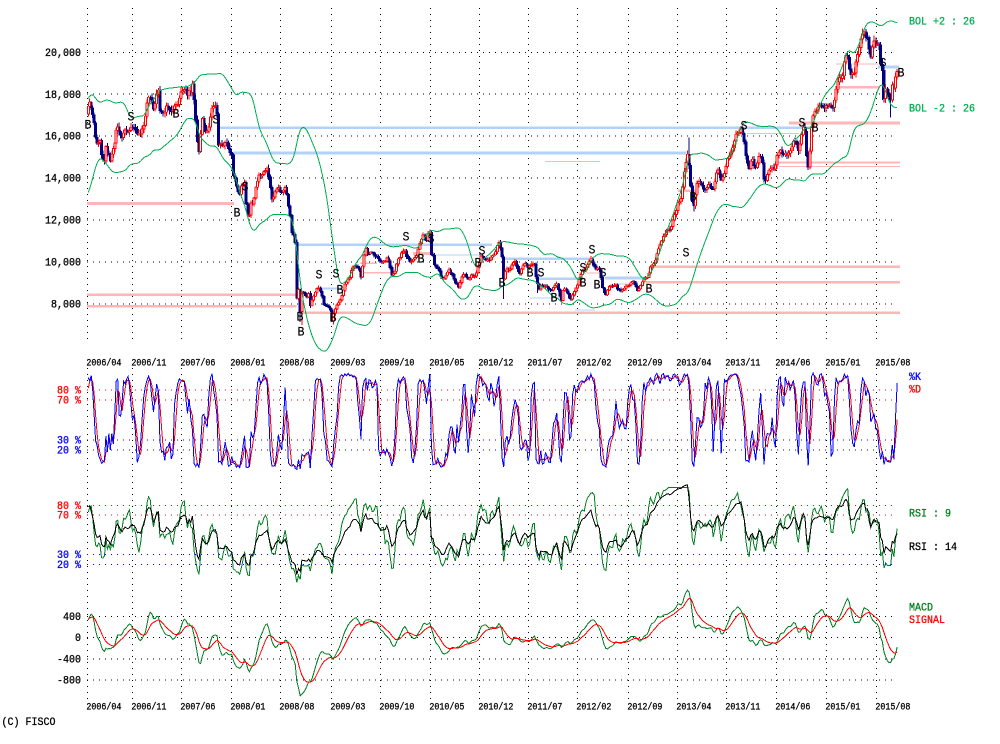 The image size is (1000, 744). What do you see at coordinates (69, 682) in the screenshot?
I see `svg-text: -800` at bounding box center [69, 682].